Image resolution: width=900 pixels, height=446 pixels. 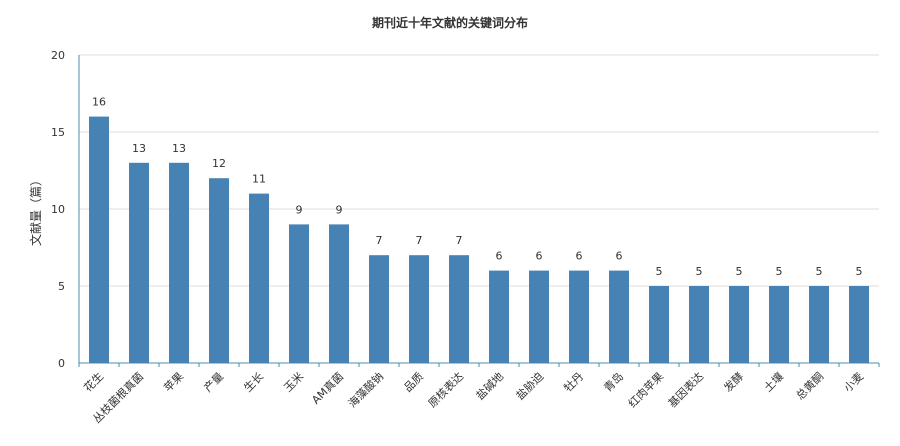 I want to click on x-tick-label: 海藻酸钠, so click(x=365, y=389).